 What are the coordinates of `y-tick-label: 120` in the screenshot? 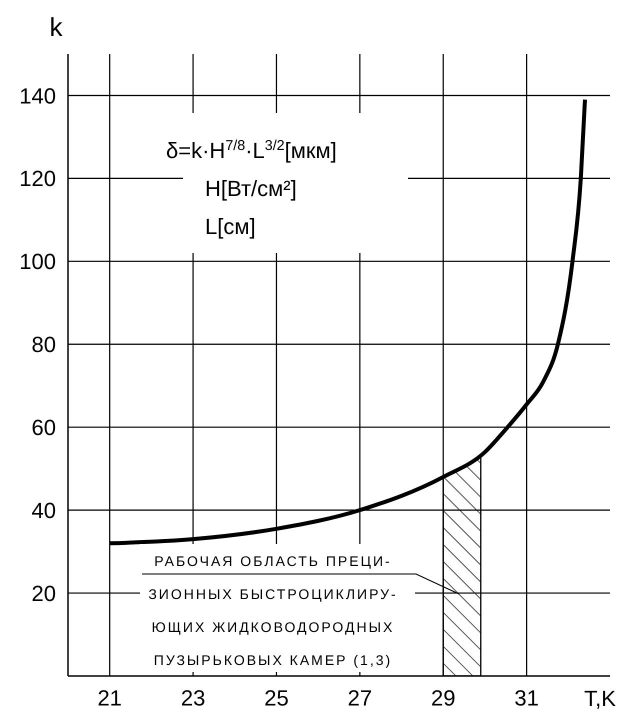 It's located at (37, 179).